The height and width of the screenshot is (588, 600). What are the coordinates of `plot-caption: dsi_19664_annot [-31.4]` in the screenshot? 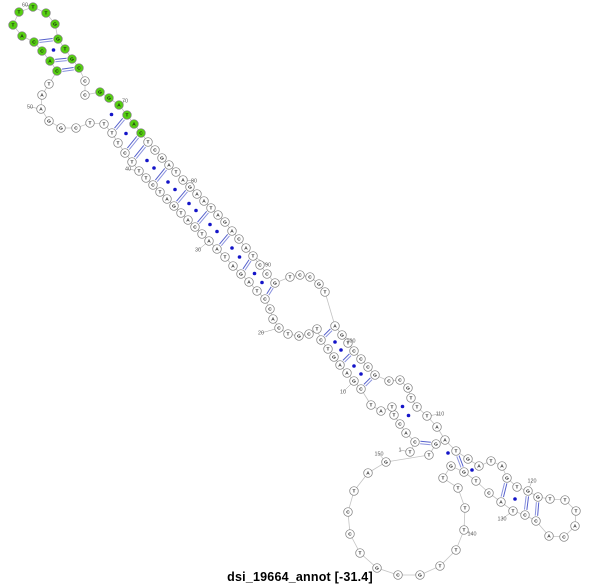 It's located at (300, 577).